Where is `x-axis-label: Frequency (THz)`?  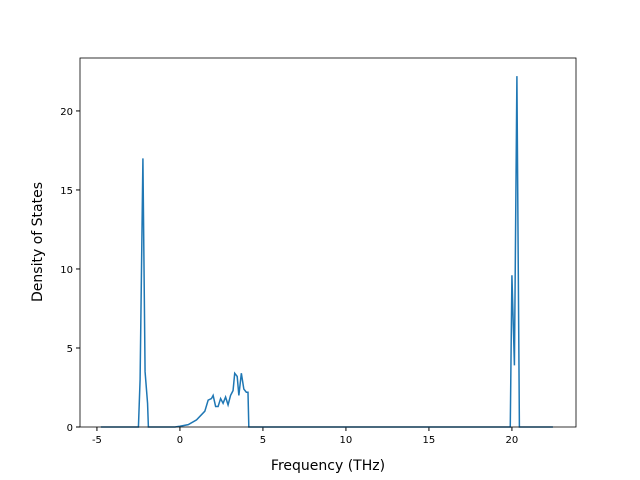
x-axis-label: Frequency (THz) is located at coordinates (328, 466).